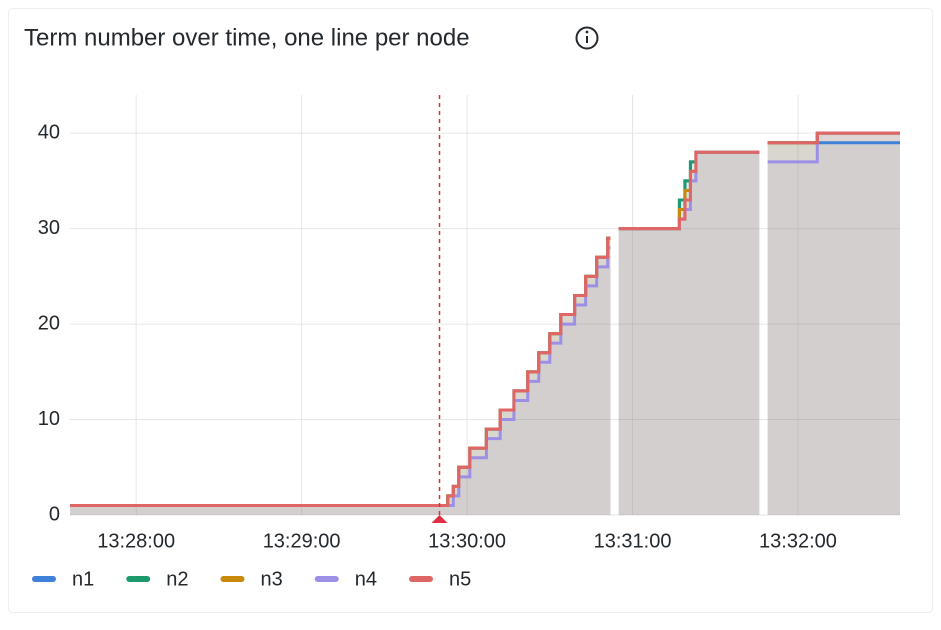  Describe the element at coordinates (439, 519) in the screenshot. I see `annotation-marker` at that location.